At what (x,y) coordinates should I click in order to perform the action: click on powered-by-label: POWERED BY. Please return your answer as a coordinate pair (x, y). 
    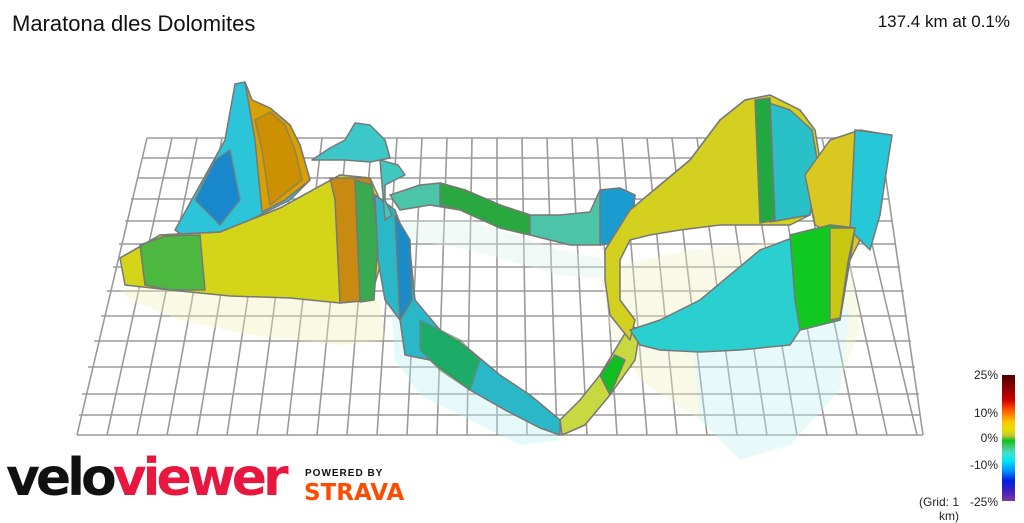
    Looking at the image, I should click on (344, 473).